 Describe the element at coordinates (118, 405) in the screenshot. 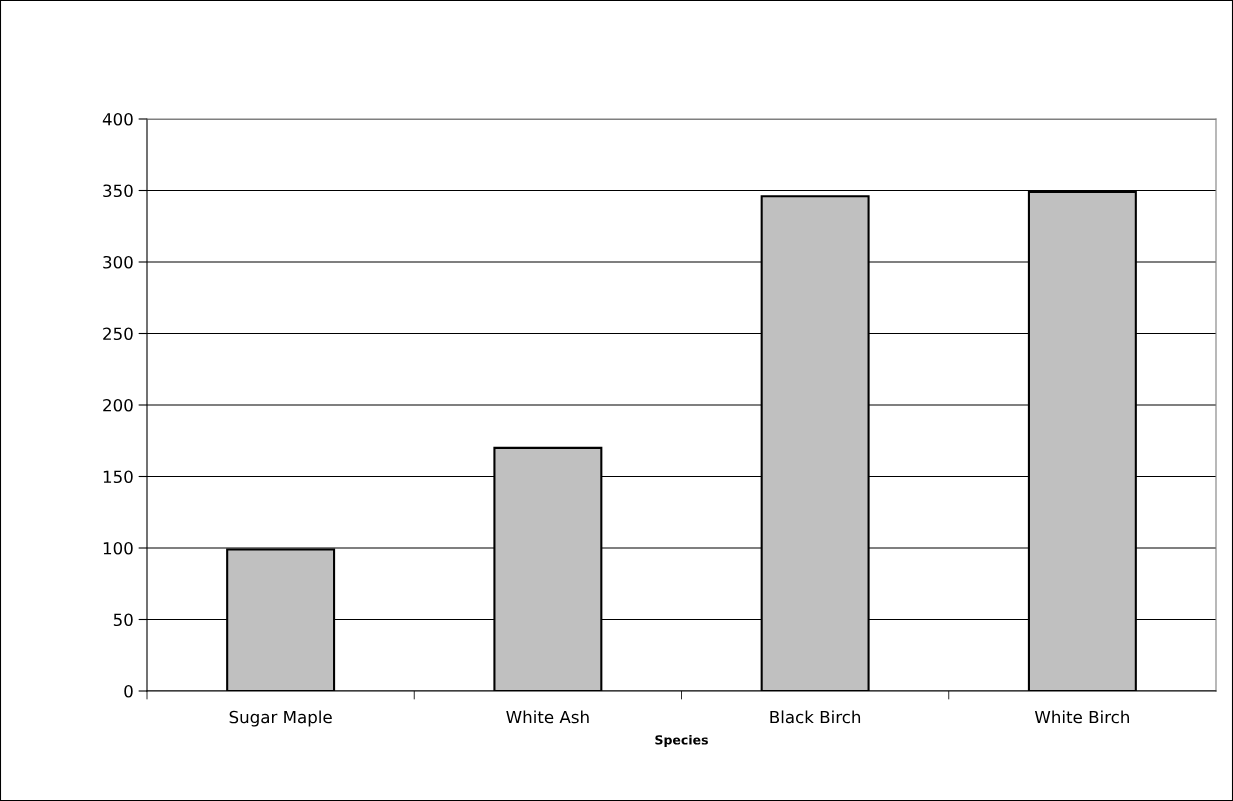

I see `y-tick-label: 200` at that location.